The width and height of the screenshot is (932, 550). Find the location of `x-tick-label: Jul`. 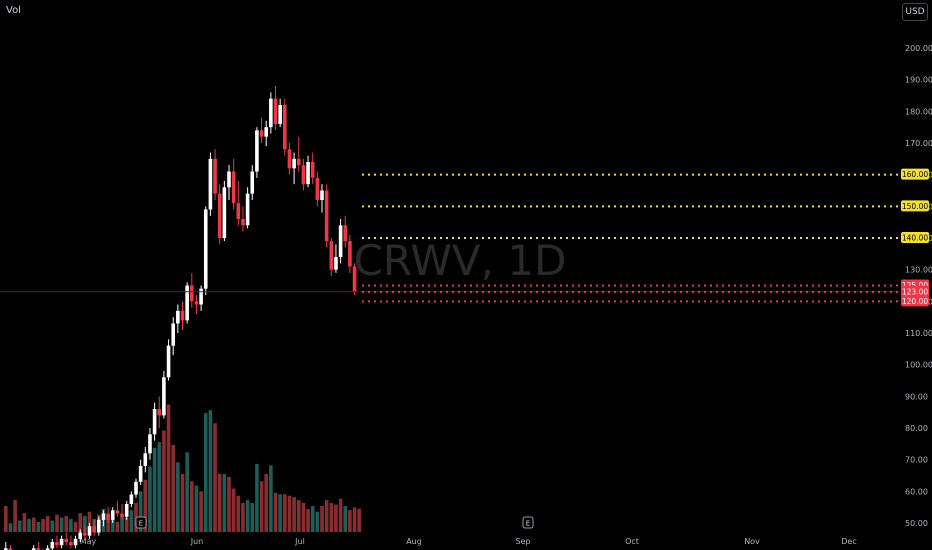

x-tick-label: Jul is located at coordinates (299, 541).